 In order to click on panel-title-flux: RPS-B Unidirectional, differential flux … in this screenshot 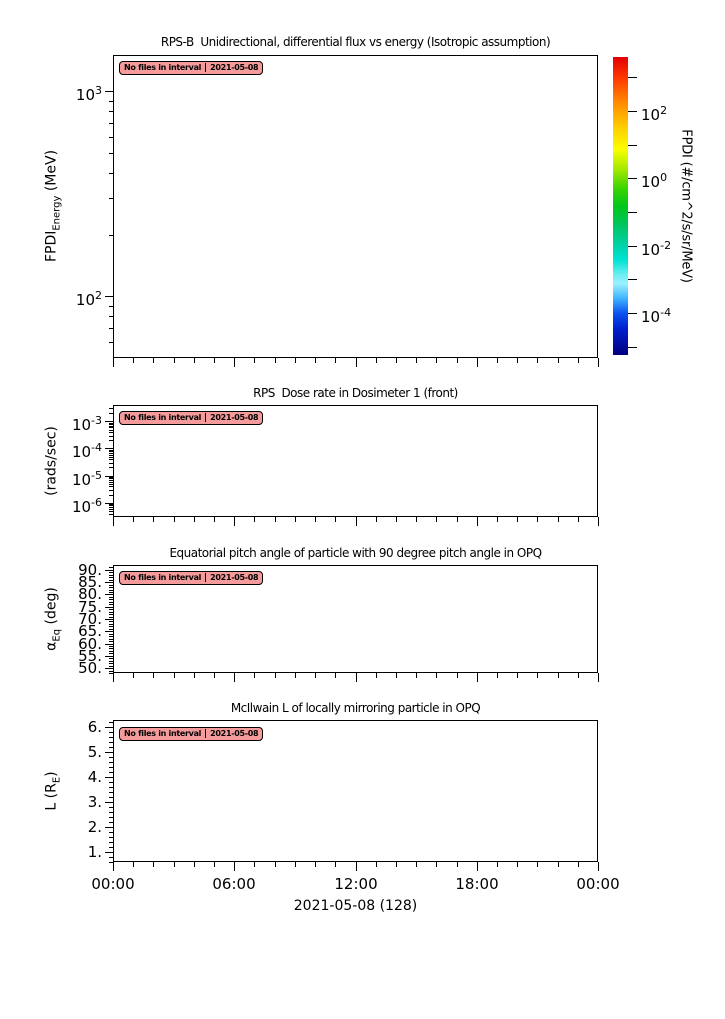, I will do `click(355, 42)`.